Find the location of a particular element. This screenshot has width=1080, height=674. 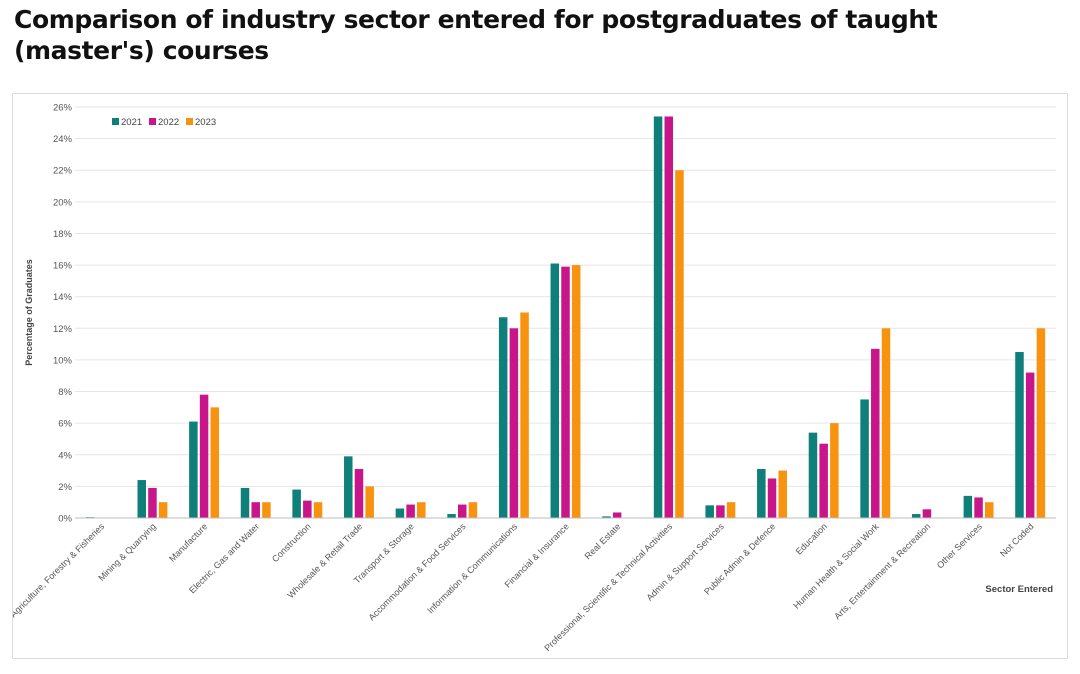

legend: 2021 2022 2023 is located at coordinates (164, 122).